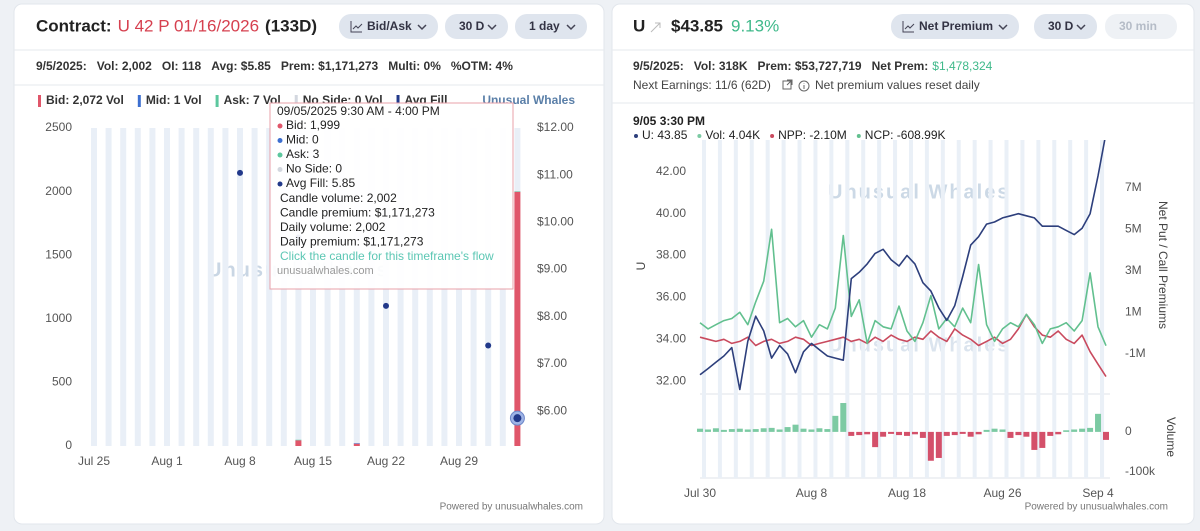  I want to click on stat: Prem: $53,727,719, so click(810, 66).